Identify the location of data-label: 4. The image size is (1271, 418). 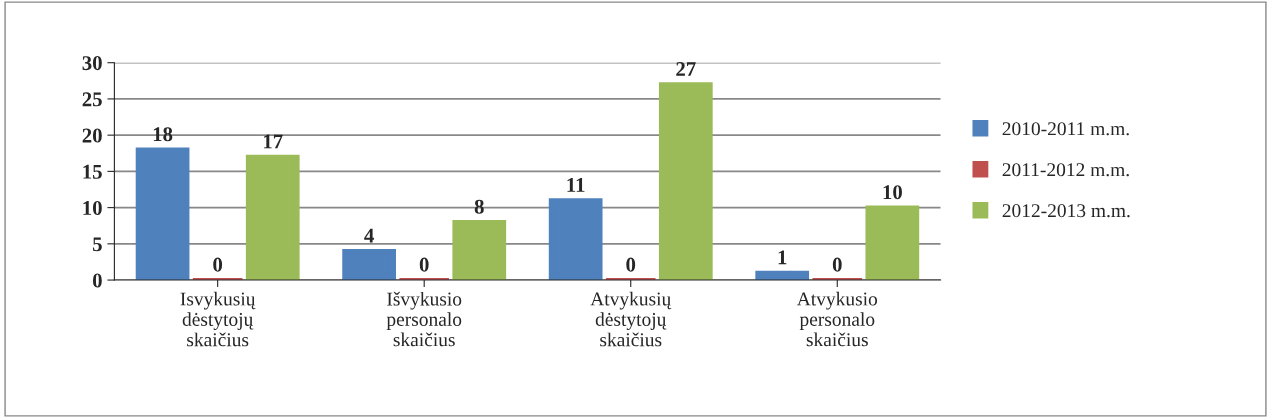
(369, 235).